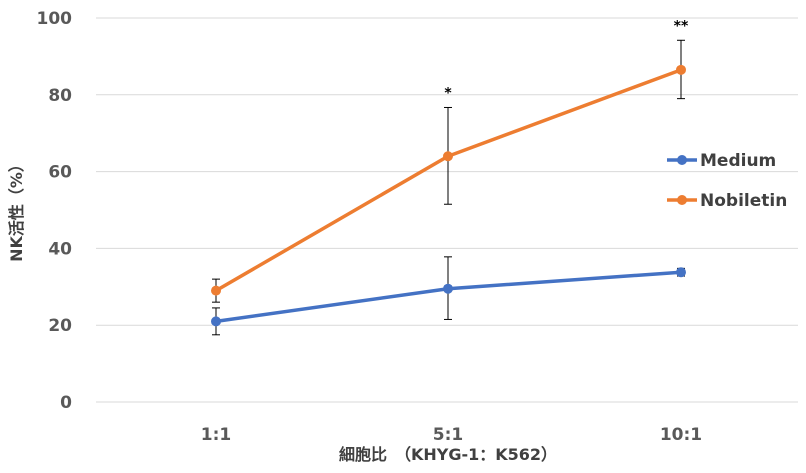  Describe the element at coordinates (727, 181) in the screenshot. I see `legend: Medium Nobiletin` at that location.